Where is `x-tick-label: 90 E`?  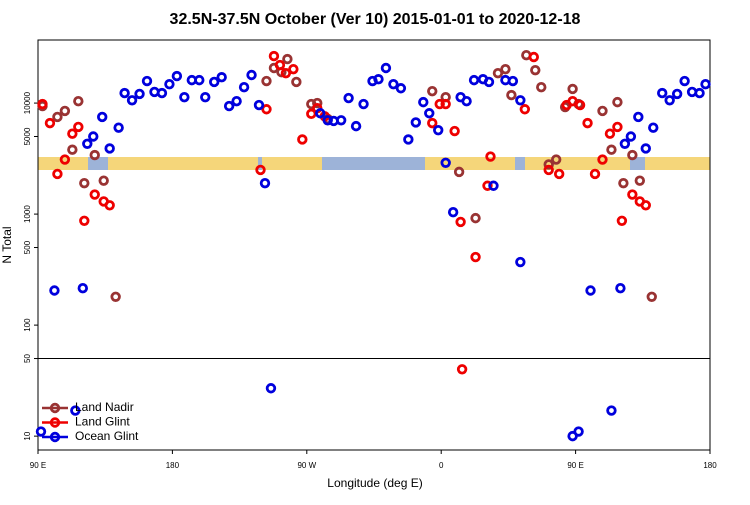 x-tick-label: 90 E is located at coordinates (575, 465).